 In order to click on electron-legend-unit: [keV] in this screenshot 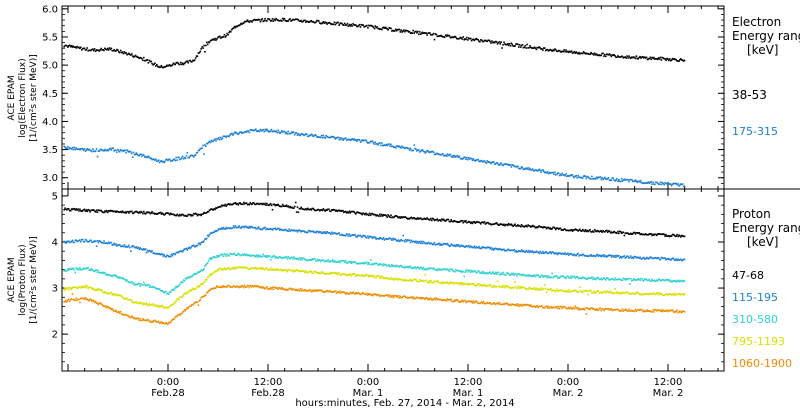, I will do `click(762, 50)`.